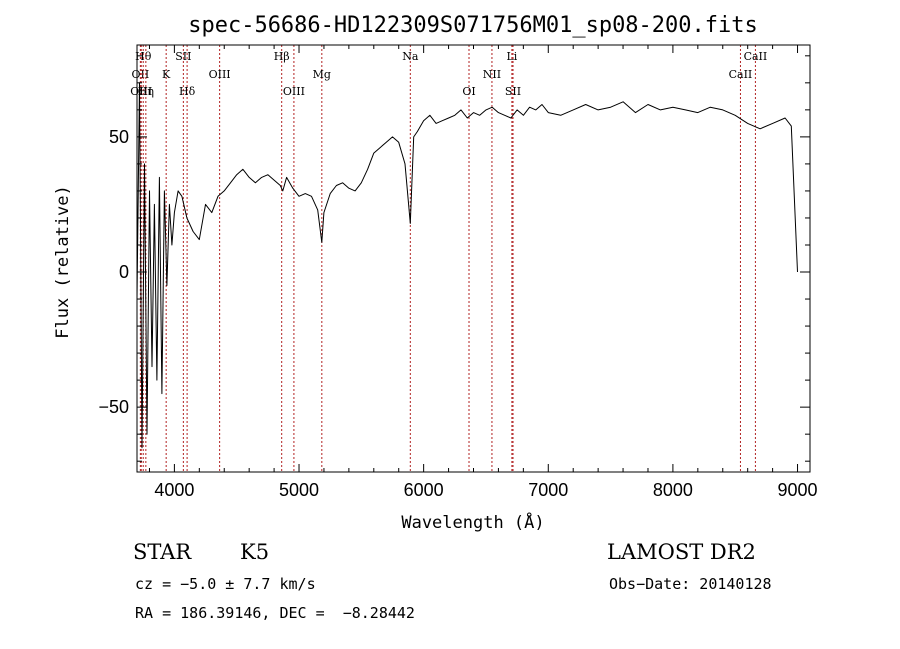 Image resolution: width=900 pixels, height=649 pixels. I want to click on line-marker-label-7: OIII, so click(220, 74).